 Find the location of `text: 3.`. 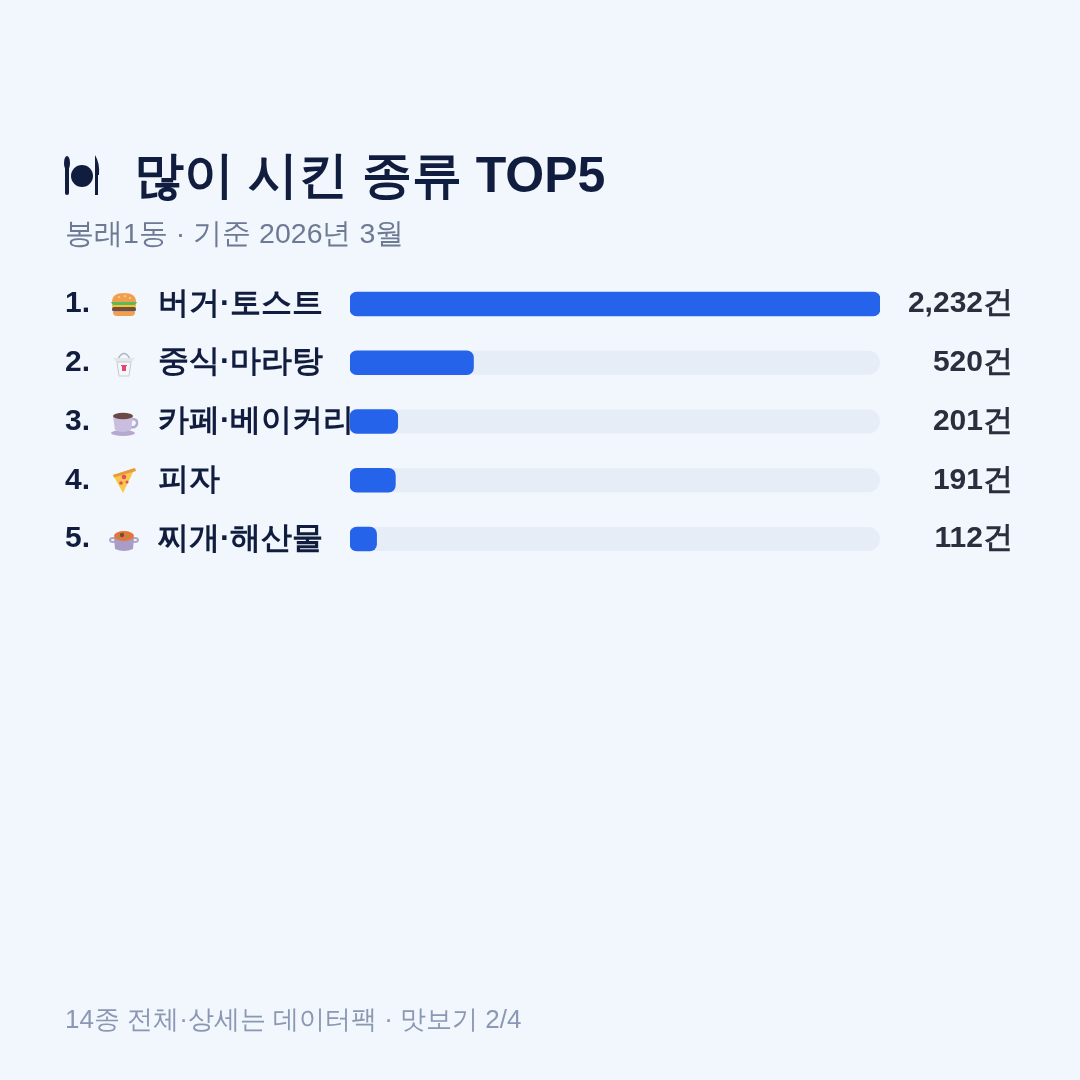

text: 3. is located at coordinates (78, 419).